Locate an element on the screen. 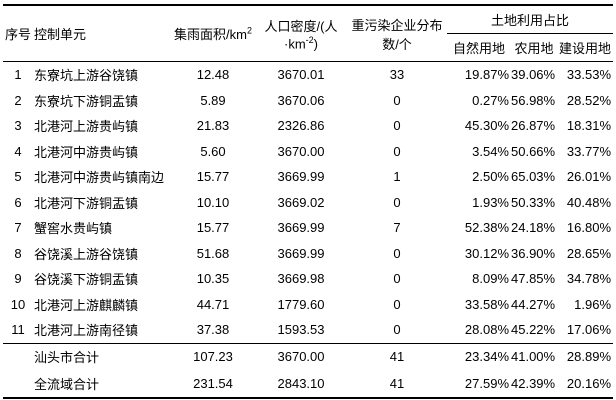  cell-natural: 45.30% is located at coordinates (486, 126).